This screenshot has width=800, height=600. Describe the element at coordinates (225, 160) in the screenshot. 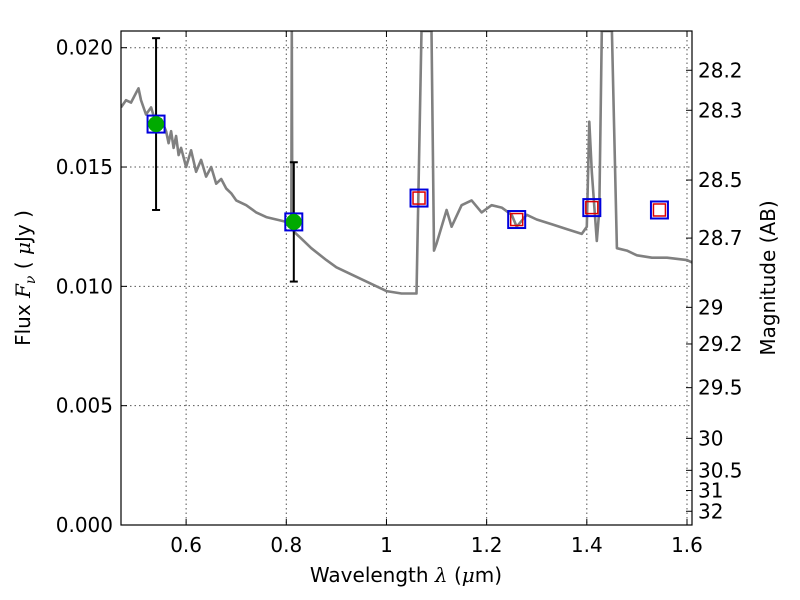

I see `observed-series` at that location.